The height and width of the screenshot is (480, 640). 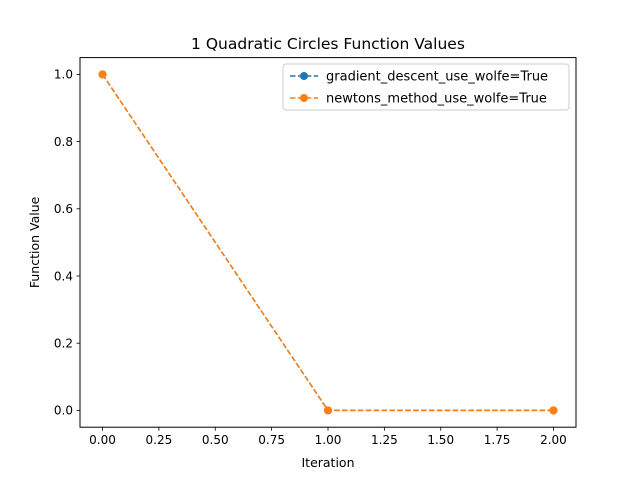 I want to click on y-tick-label: 0.2, so click(x=63, y=344).